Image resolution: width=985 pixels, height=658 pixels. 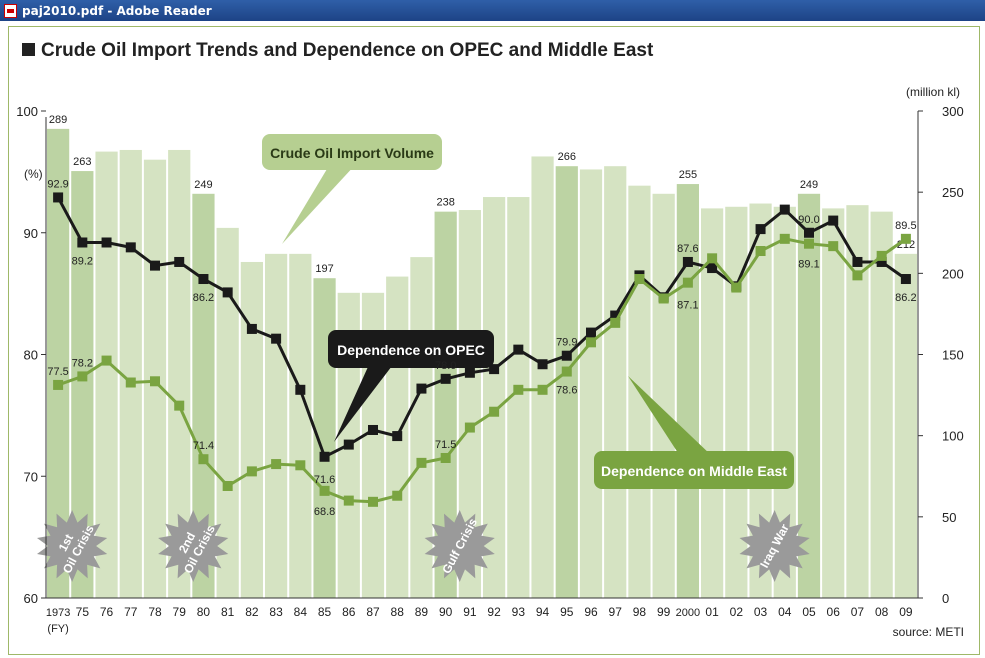 What do you see at coordinates (203, 185) in the screenshot?
I see `bar-value-label: 249` at bounding box center [203, 185].